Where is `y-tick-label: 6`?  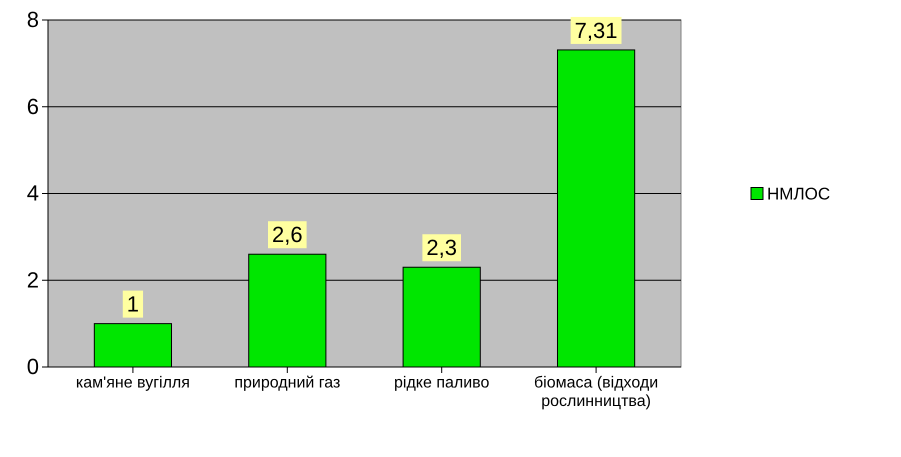 y-tick-label: 6 is located at coordinates (32, 106).